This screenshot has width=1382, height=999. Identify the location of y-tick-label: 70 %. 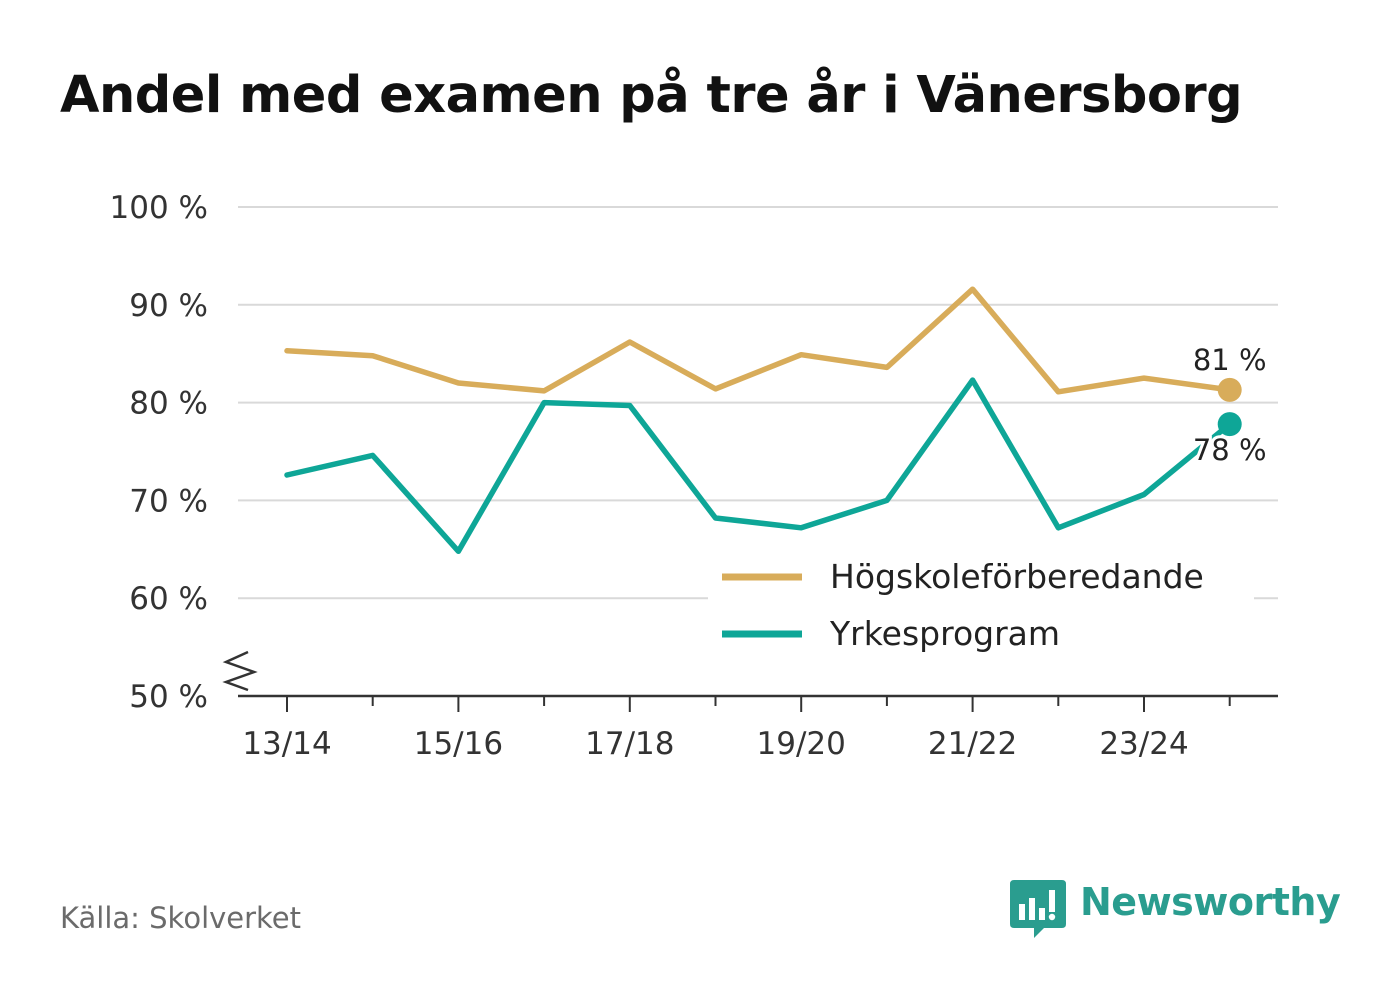
(168, 501).